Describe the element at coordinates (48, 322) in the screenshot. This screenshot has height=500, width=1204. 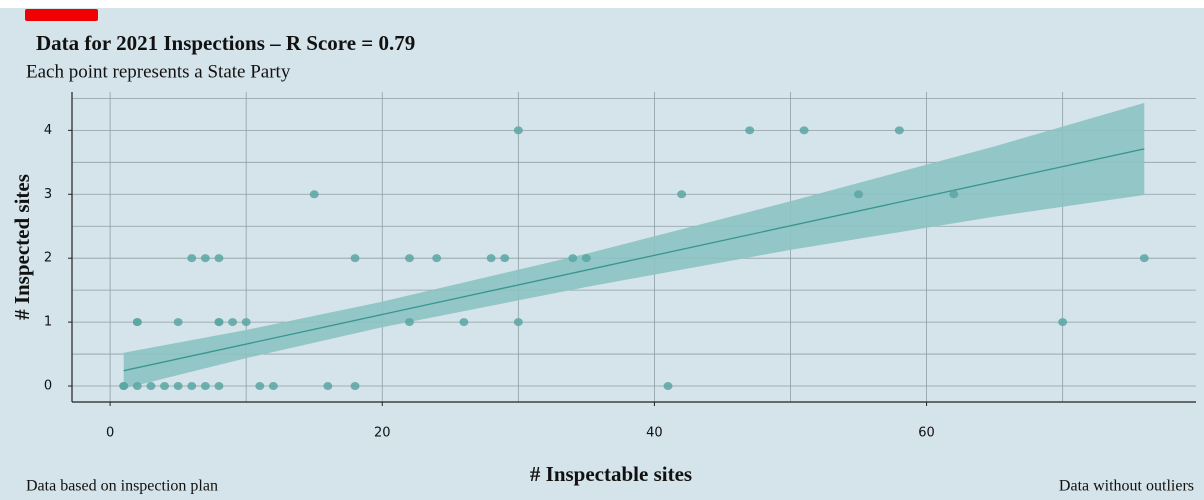
I see `y-tick-label: 1` at that location.